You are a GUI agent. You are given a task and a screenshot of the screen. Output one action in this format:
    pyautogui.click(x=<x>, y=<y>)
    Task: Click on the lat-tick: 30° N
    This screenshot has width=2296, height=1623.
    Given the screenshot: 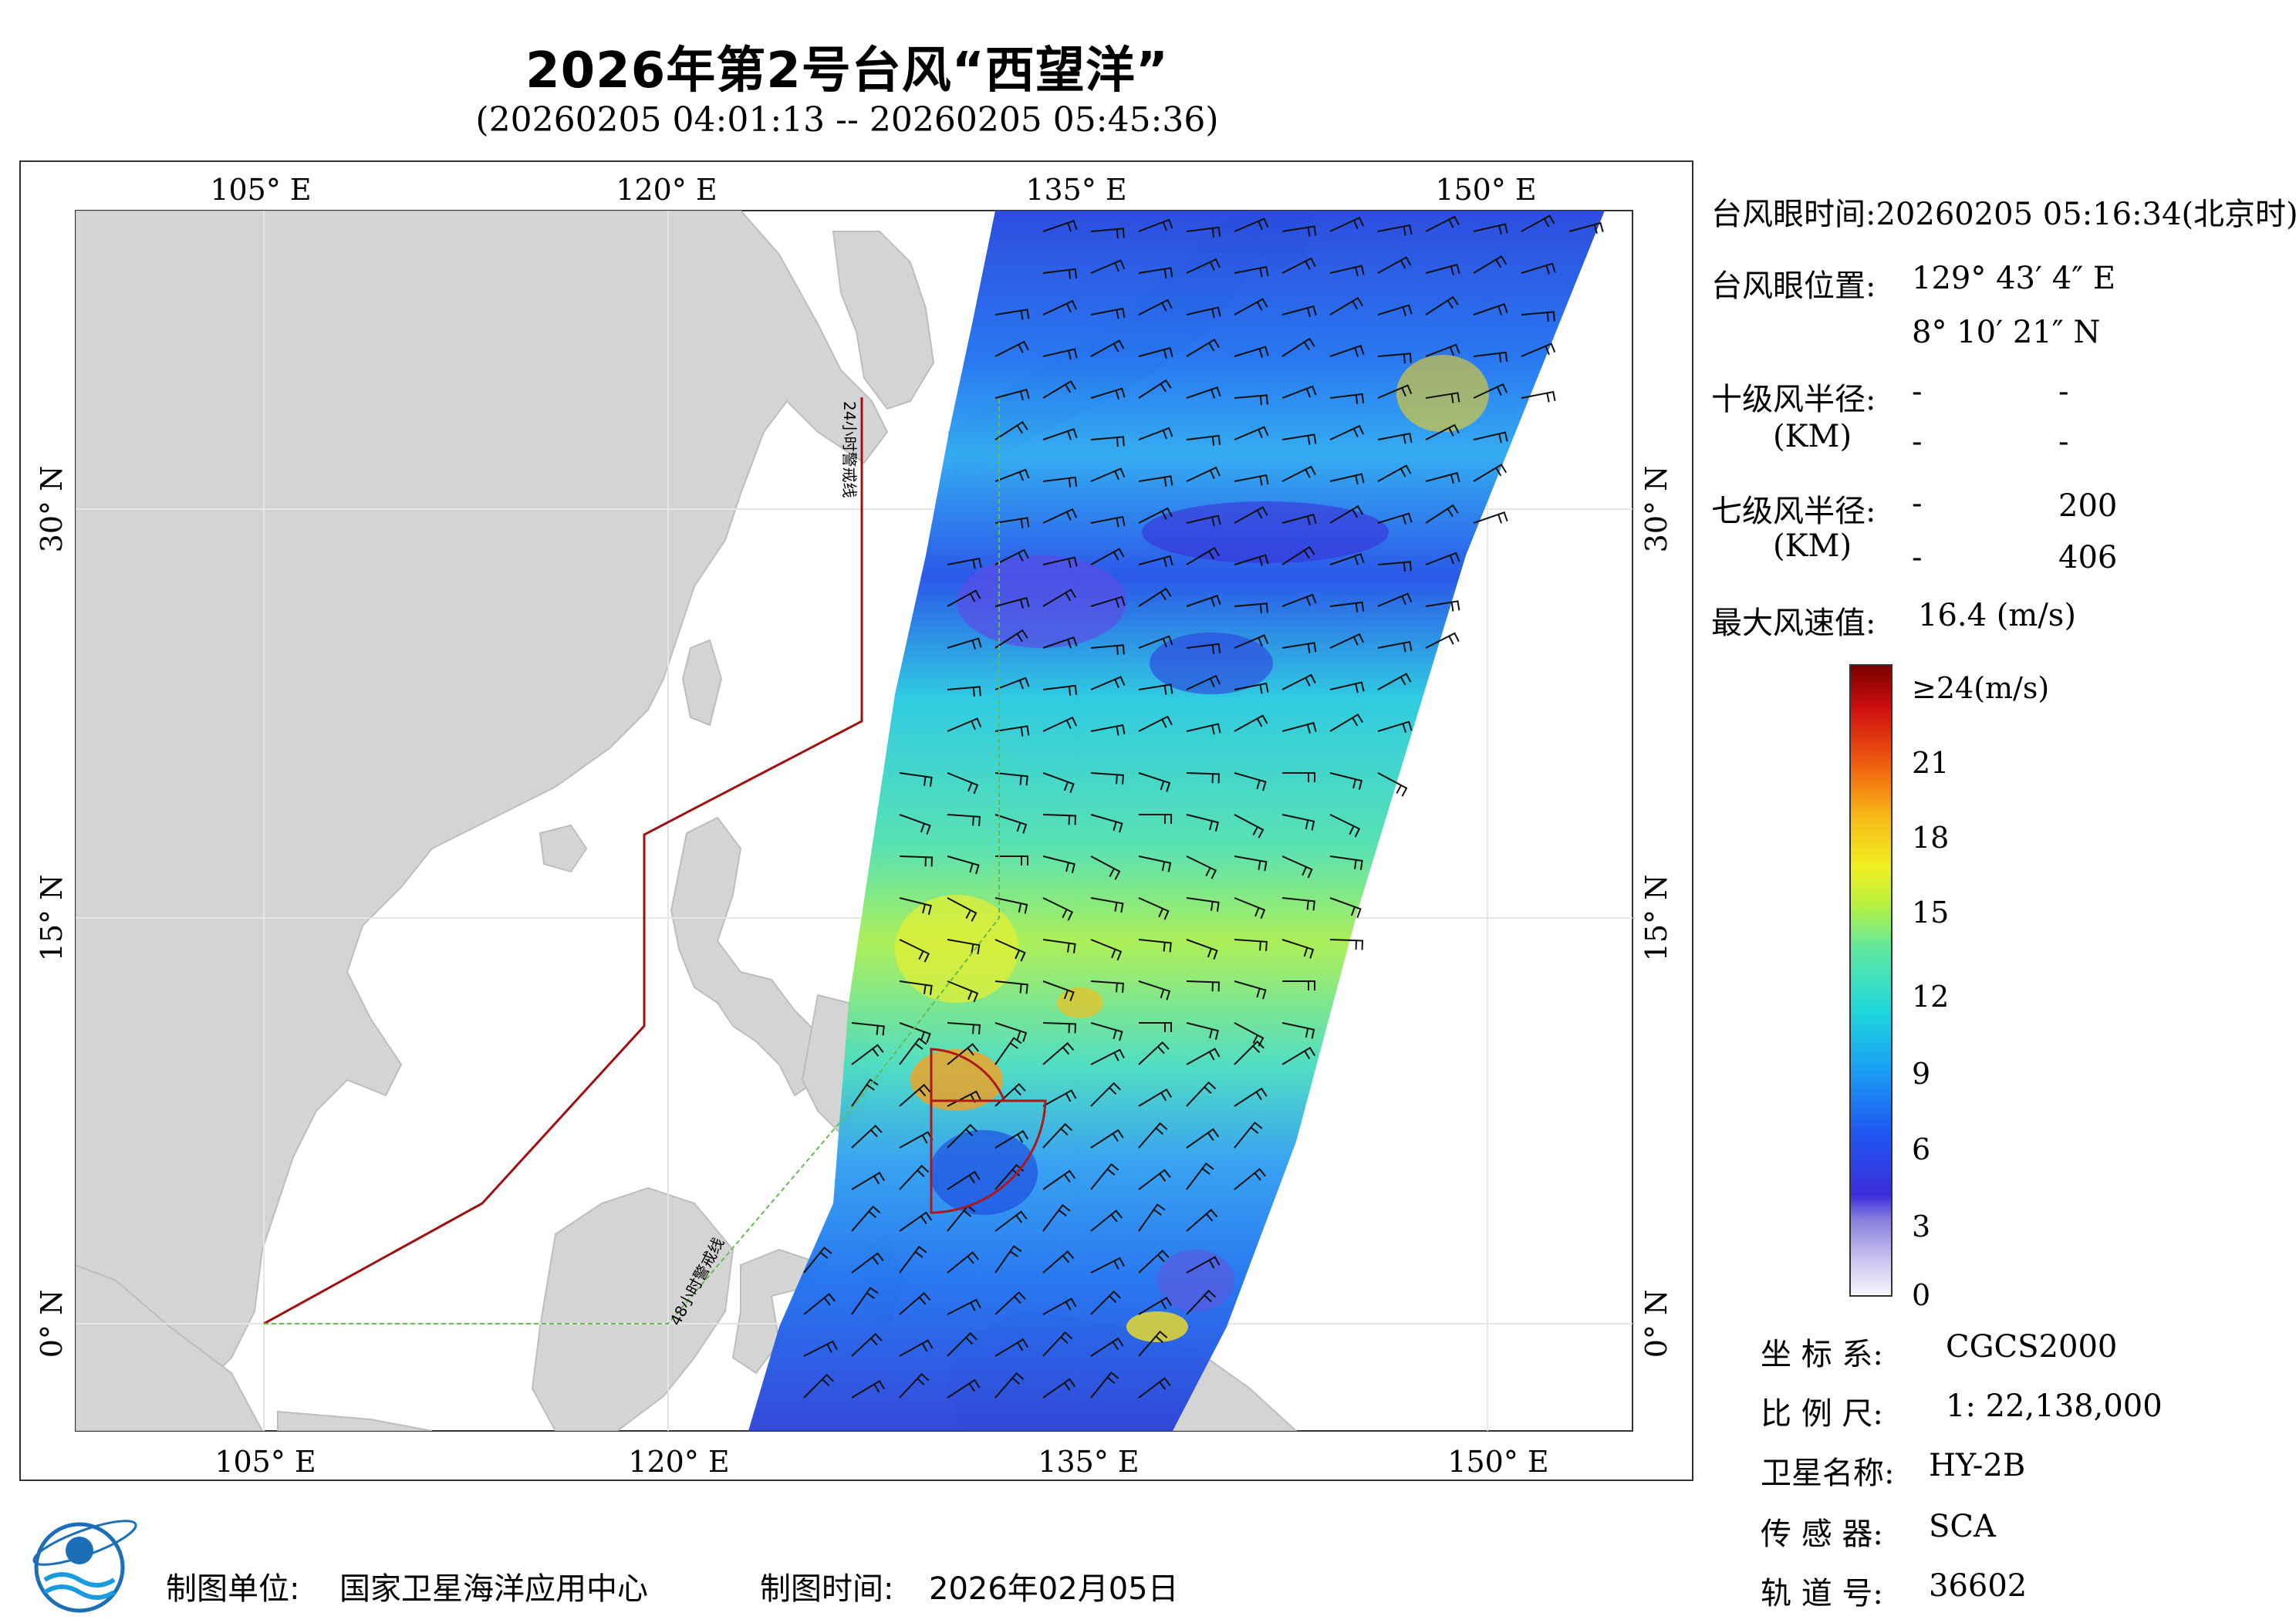 What is the action you would take?
    pyautogui.click(x=1656, y=509)
    